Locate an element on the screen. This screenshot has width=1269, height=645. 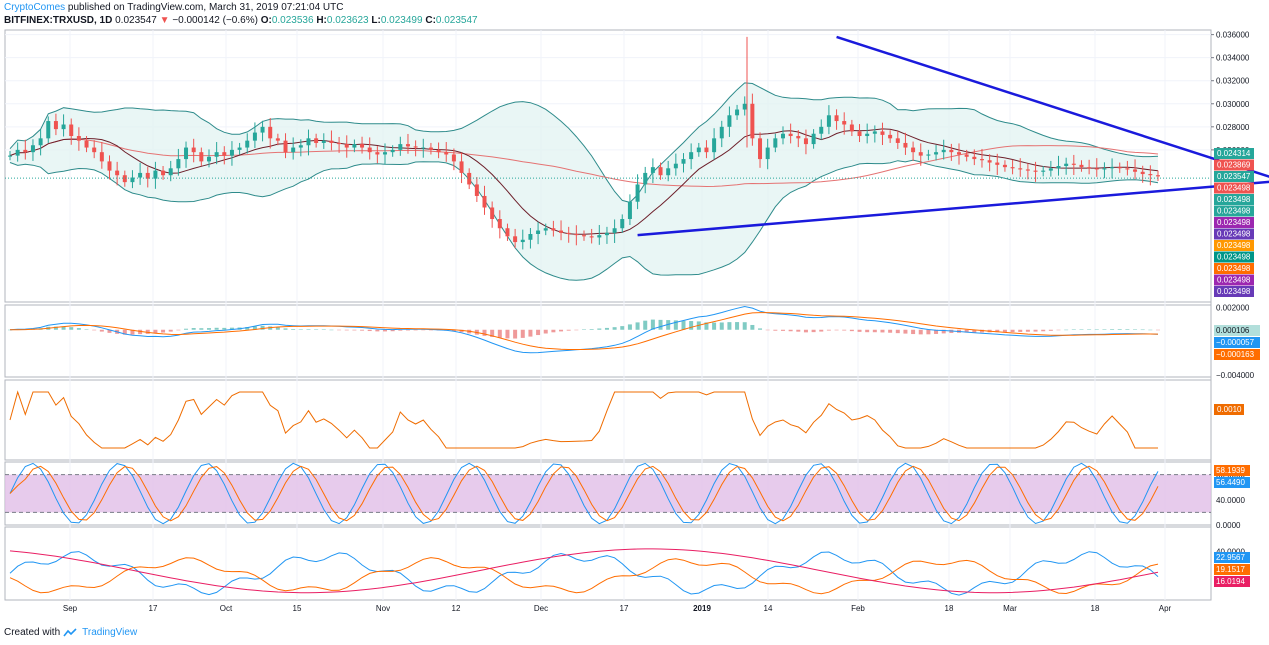
date-tick-label: Sep is located at coordinates (70, 608).